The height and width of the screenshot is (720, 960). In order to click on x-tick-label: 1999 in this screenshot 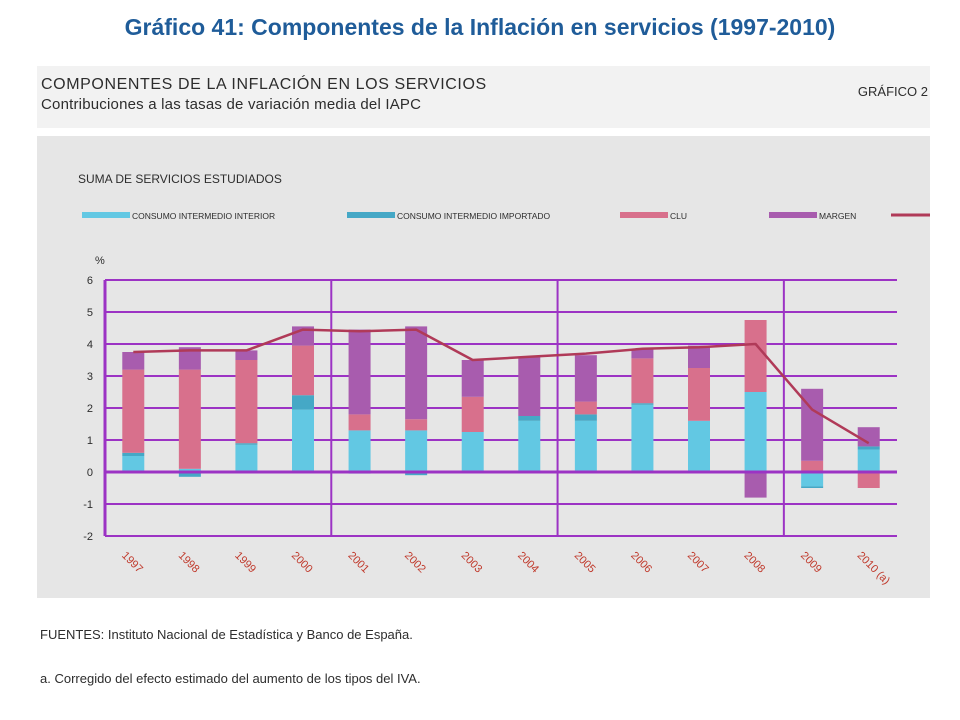, I will do `click(245, 563)`.